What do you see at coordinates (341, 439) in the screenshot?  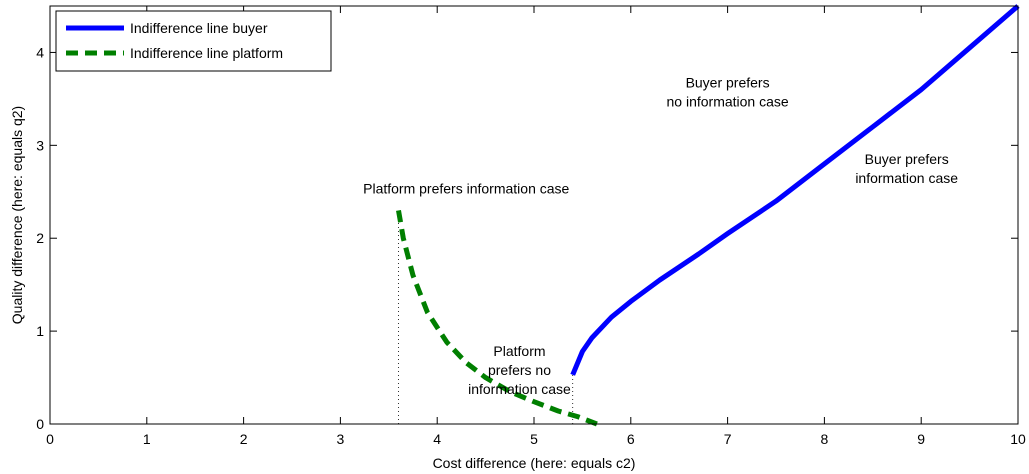 I see `x-tick-label: 3` at bounding box center [341, 439].